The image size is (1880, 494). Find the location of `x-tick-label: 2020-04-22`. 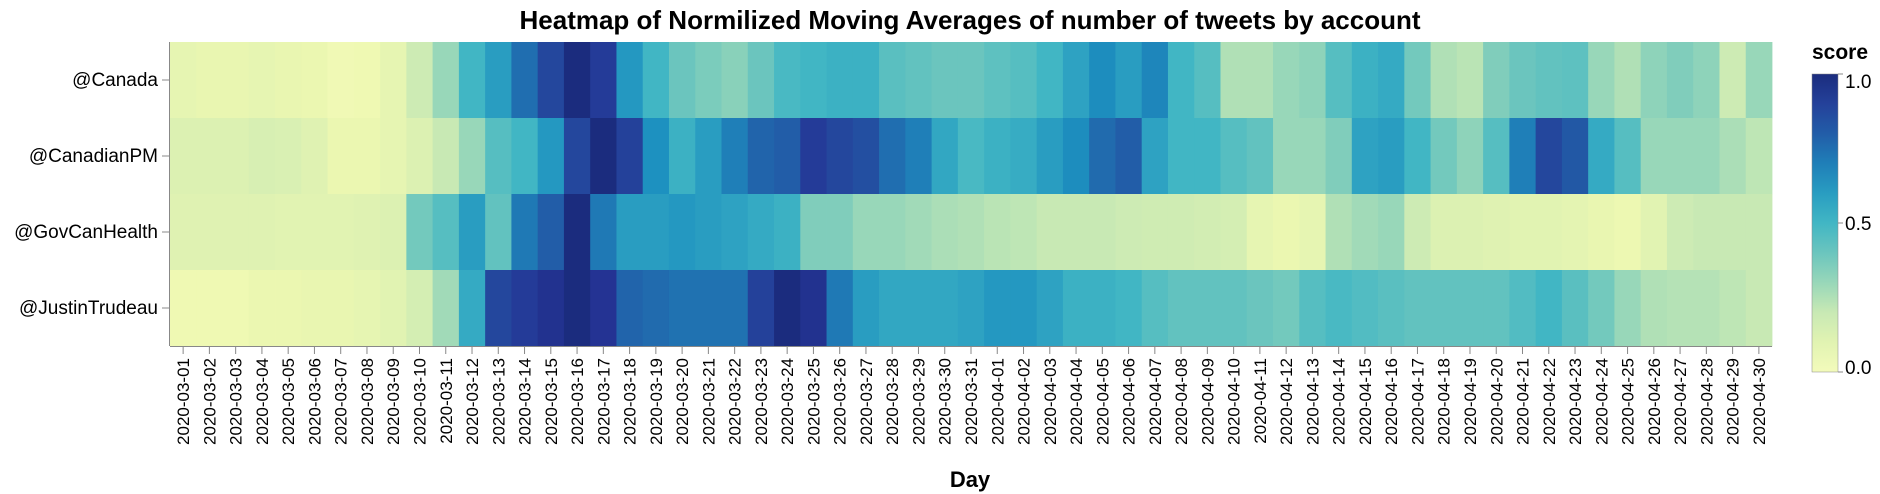

x-tick-label: 2020-04-22 is located at coordinates (1549, 401).